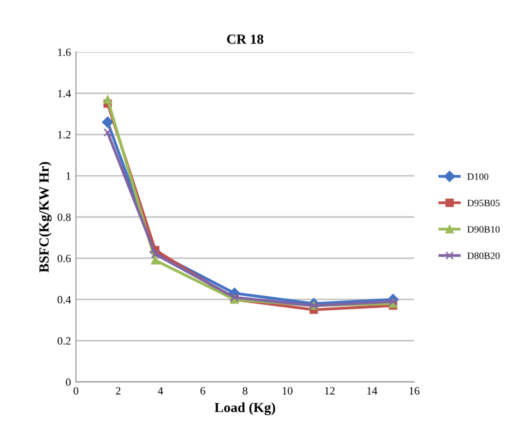 The image size is (531, 434). Describe the element at coordinates (330, 390) in the screenshot. I see `x-tick-label: 12` at that location.